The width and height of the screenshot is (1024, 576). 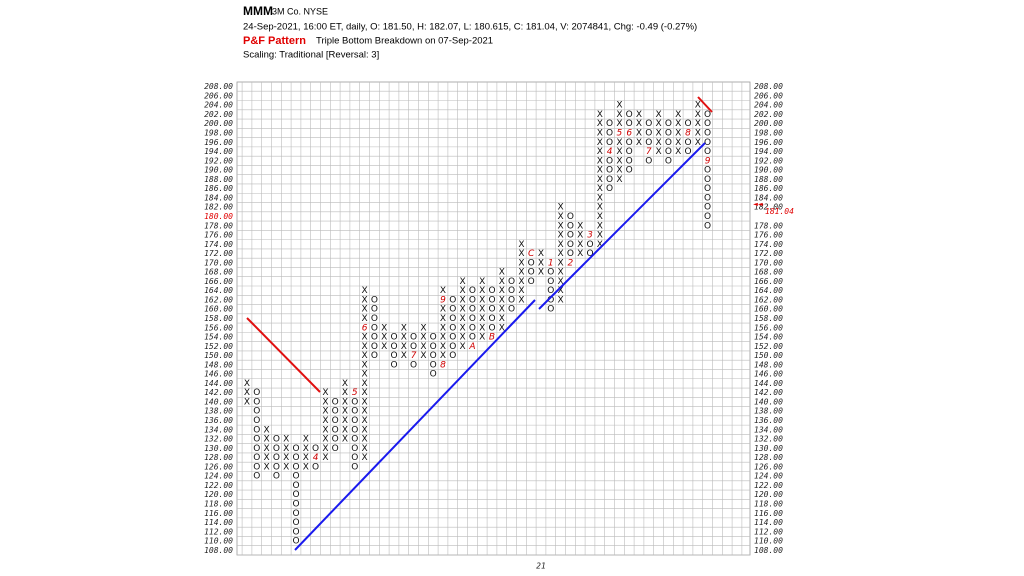 I want to click on y-tick-label: 146.00, so click(x=218, y=374).